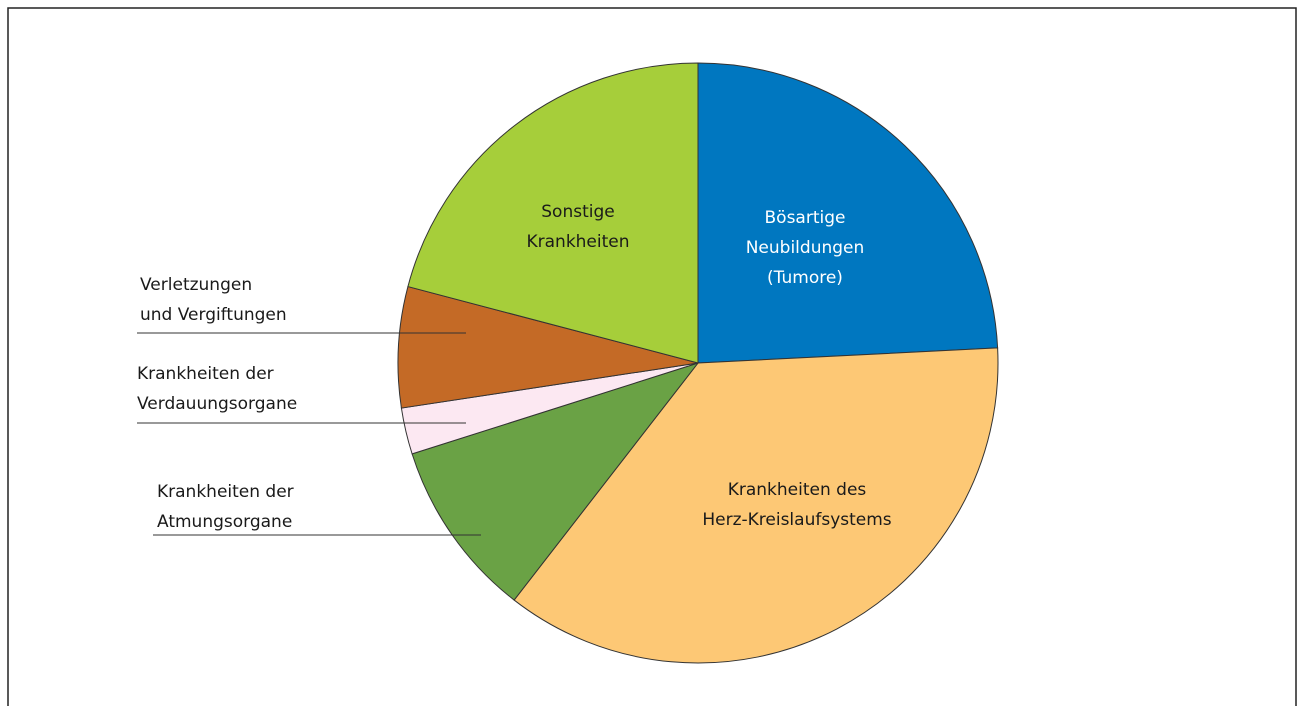 The width and height of the screenshot is (1303, 706). Describe the element at coordinates (577, 212) in the screenshot. I see `slice-label: Sonstige` at that location.